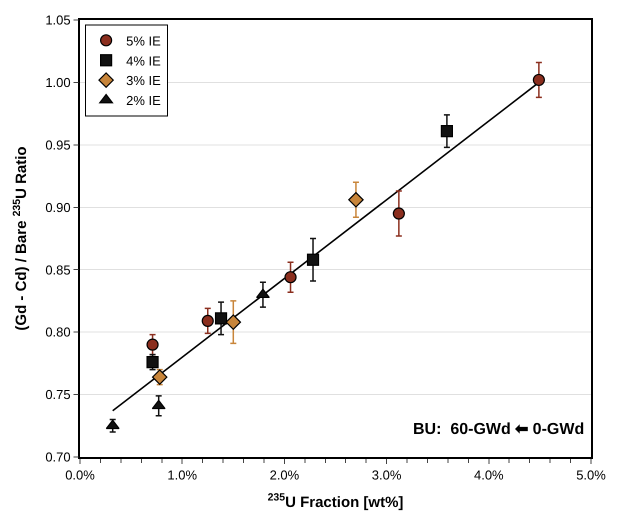 The height and width of the screenshot is (527, 621). I want to click on x-tick-label: 5.0%, so click(591, 474).